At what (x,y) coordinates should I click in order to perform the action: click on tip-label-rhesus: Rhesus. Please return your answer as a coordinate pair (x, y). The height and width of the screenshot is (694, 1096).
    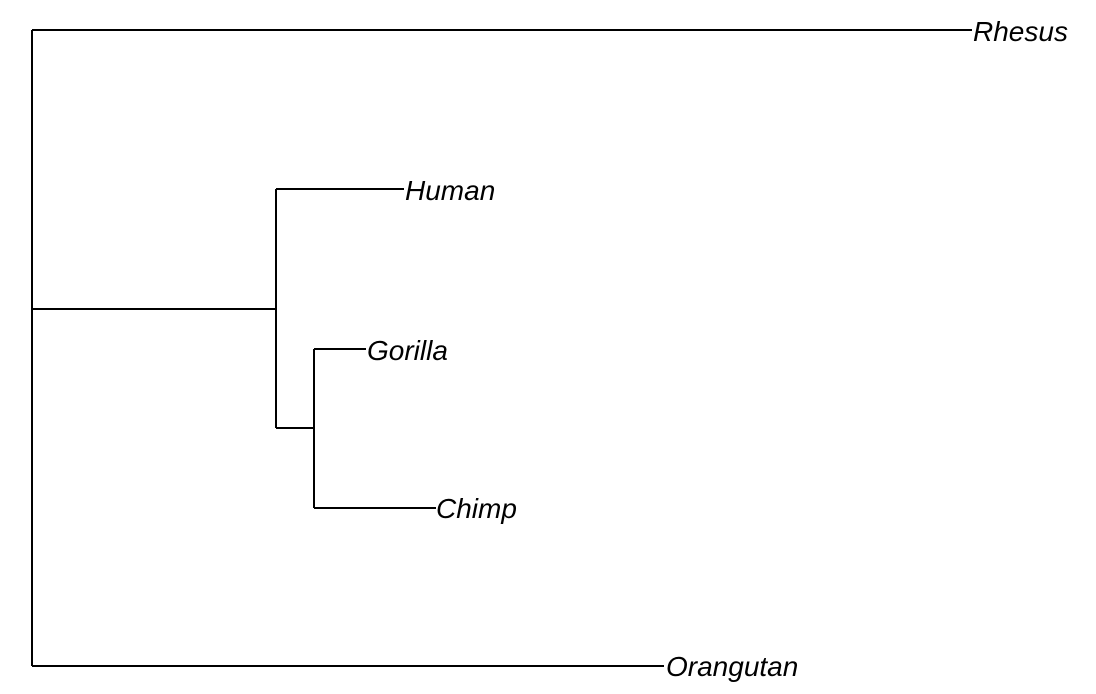
    Looking at the image, I should click on (1020, 31).